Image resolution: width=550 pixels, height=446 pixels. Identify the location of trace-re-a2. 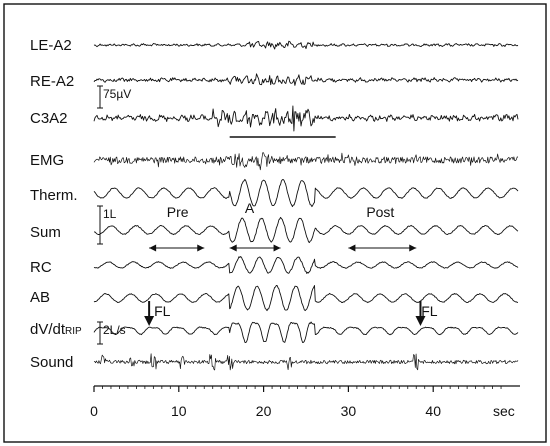
(306, 79).